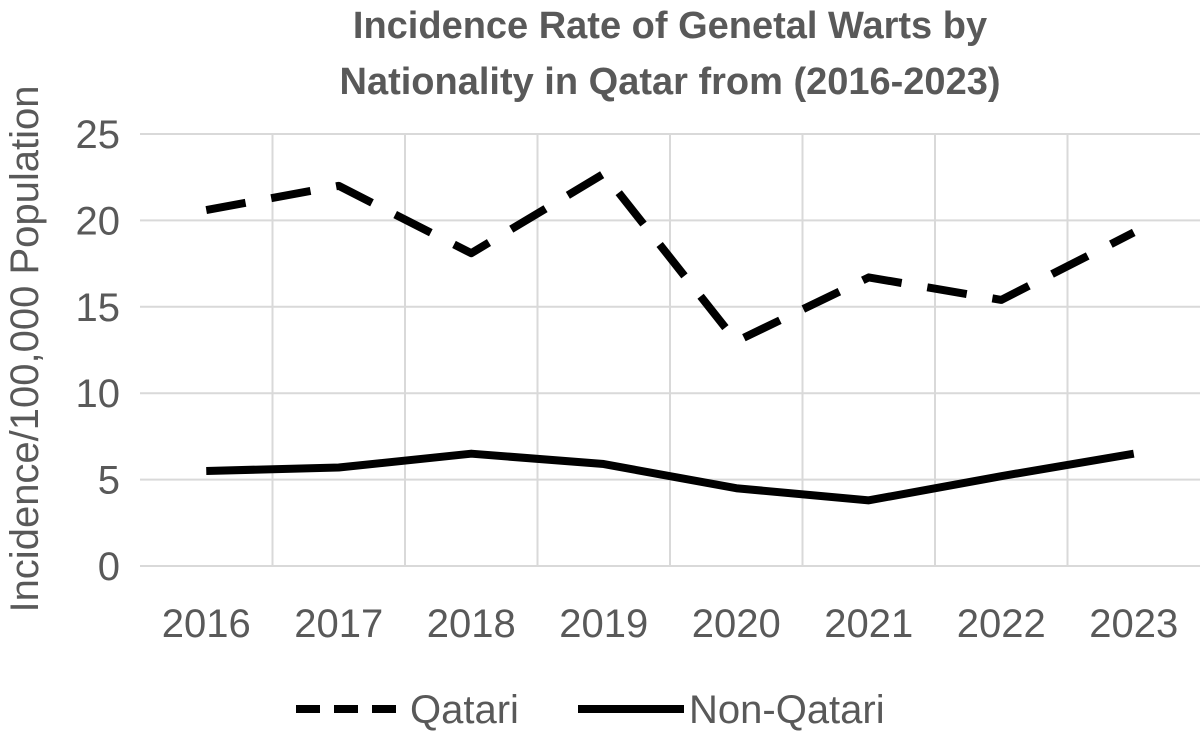  What do you see at coordinates (1133, 624) in the screenshot?
I see `x-tick-label: 2023` at bounding box center [1133, 624].